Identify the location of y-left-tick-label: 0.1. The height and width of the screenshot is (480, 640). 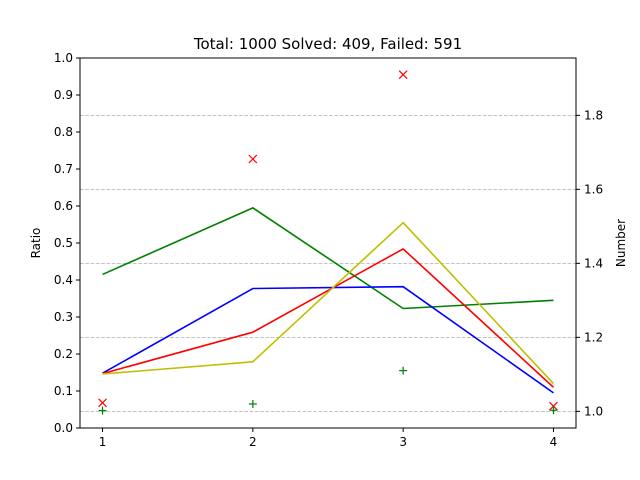
(63, 391).